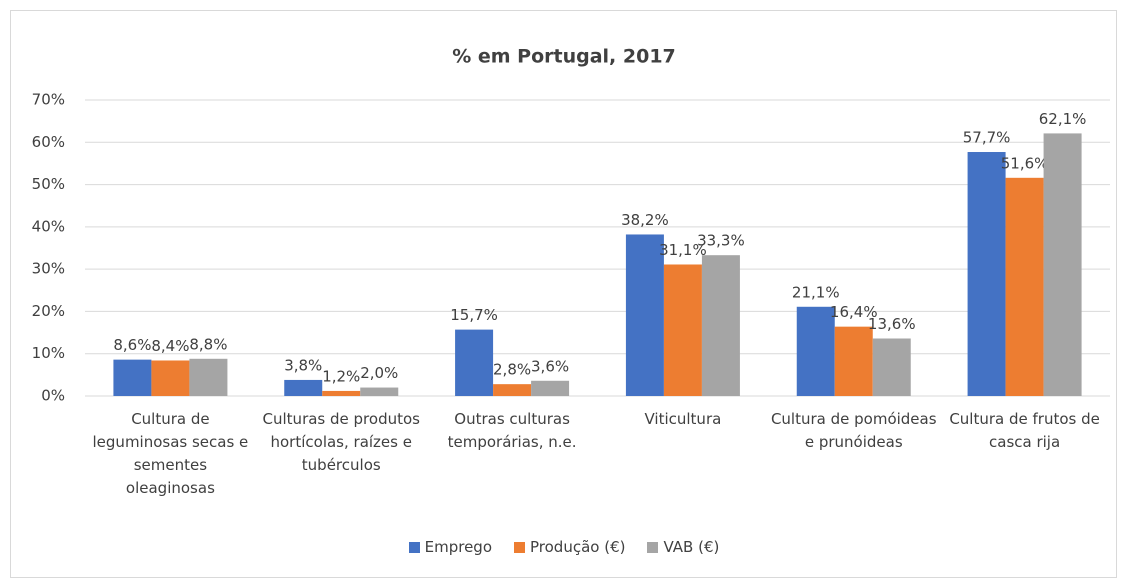 The width and height of the screenshot is (1128, 579). Describe the element at coordinates (987, 138) in the screenshot. I see `data-label: 57,7%` at that location.